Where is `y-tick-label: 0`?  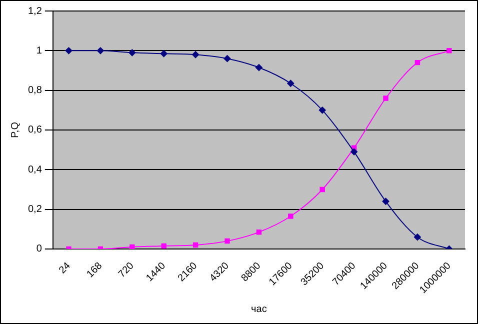
y-tick-label: 0 is located at coordinates (39, 249).